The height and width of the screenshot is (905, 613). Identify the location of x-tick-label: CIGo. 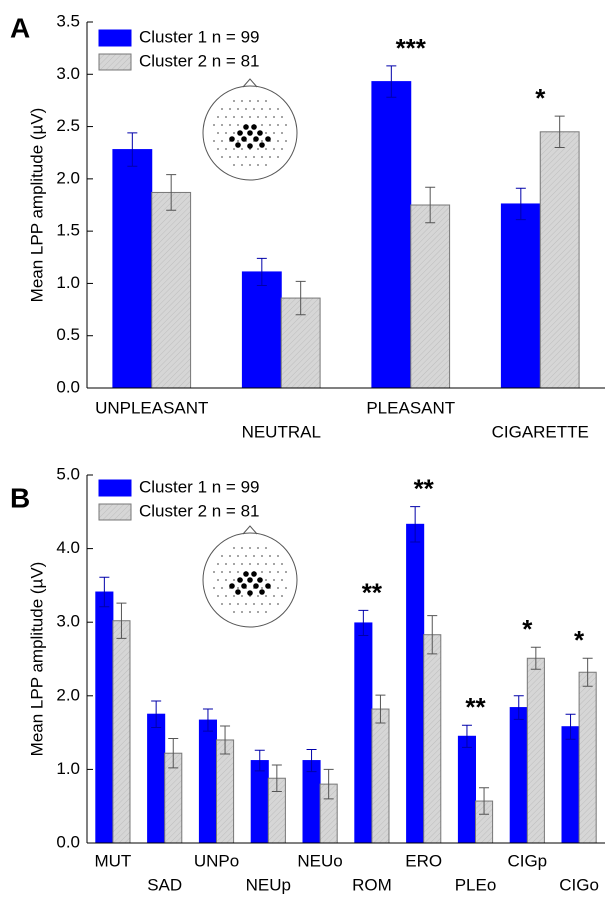
(579, 884).